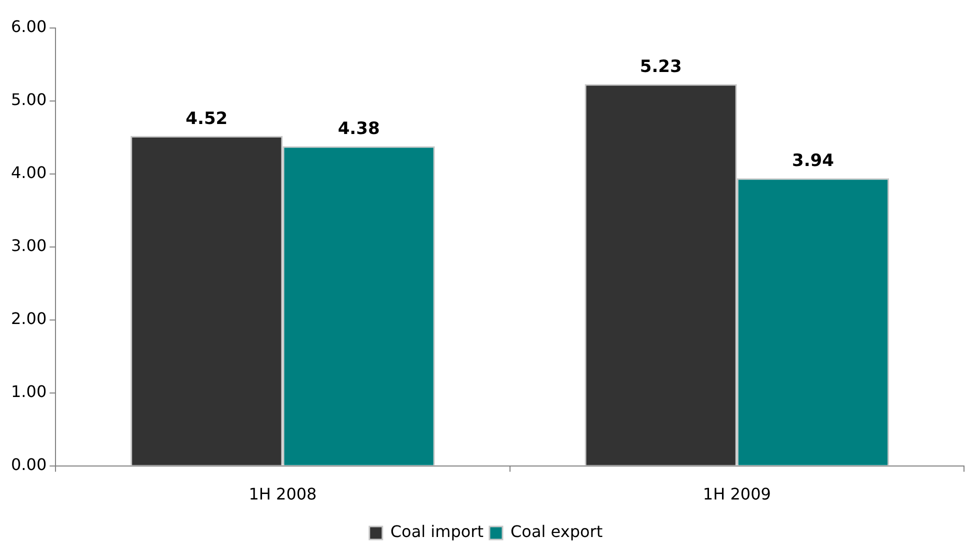 This screenshot has height=559, width=976. Describe the element at coordinates (556, 532) in the screenshot. I see `legend-label: Coal export` at that location.